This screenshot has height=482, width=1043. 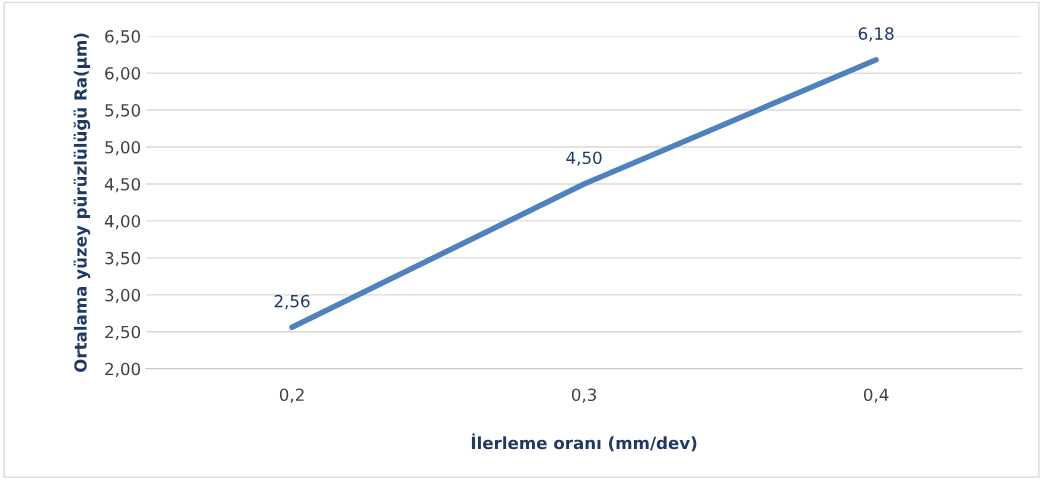 I want to click on y-tick-label: 3,00, so click(x=123, y=296).